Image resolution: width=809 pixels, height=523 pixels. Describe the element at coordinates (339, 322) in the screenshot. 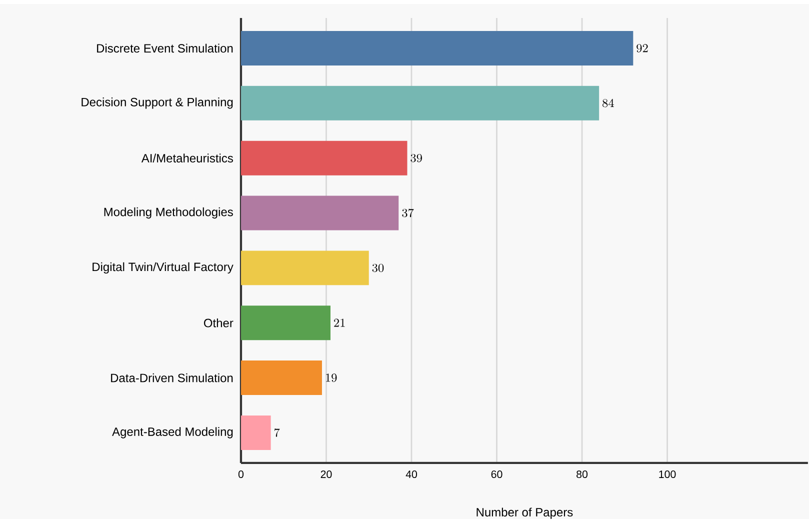

I see `data-label: 21` at that location.